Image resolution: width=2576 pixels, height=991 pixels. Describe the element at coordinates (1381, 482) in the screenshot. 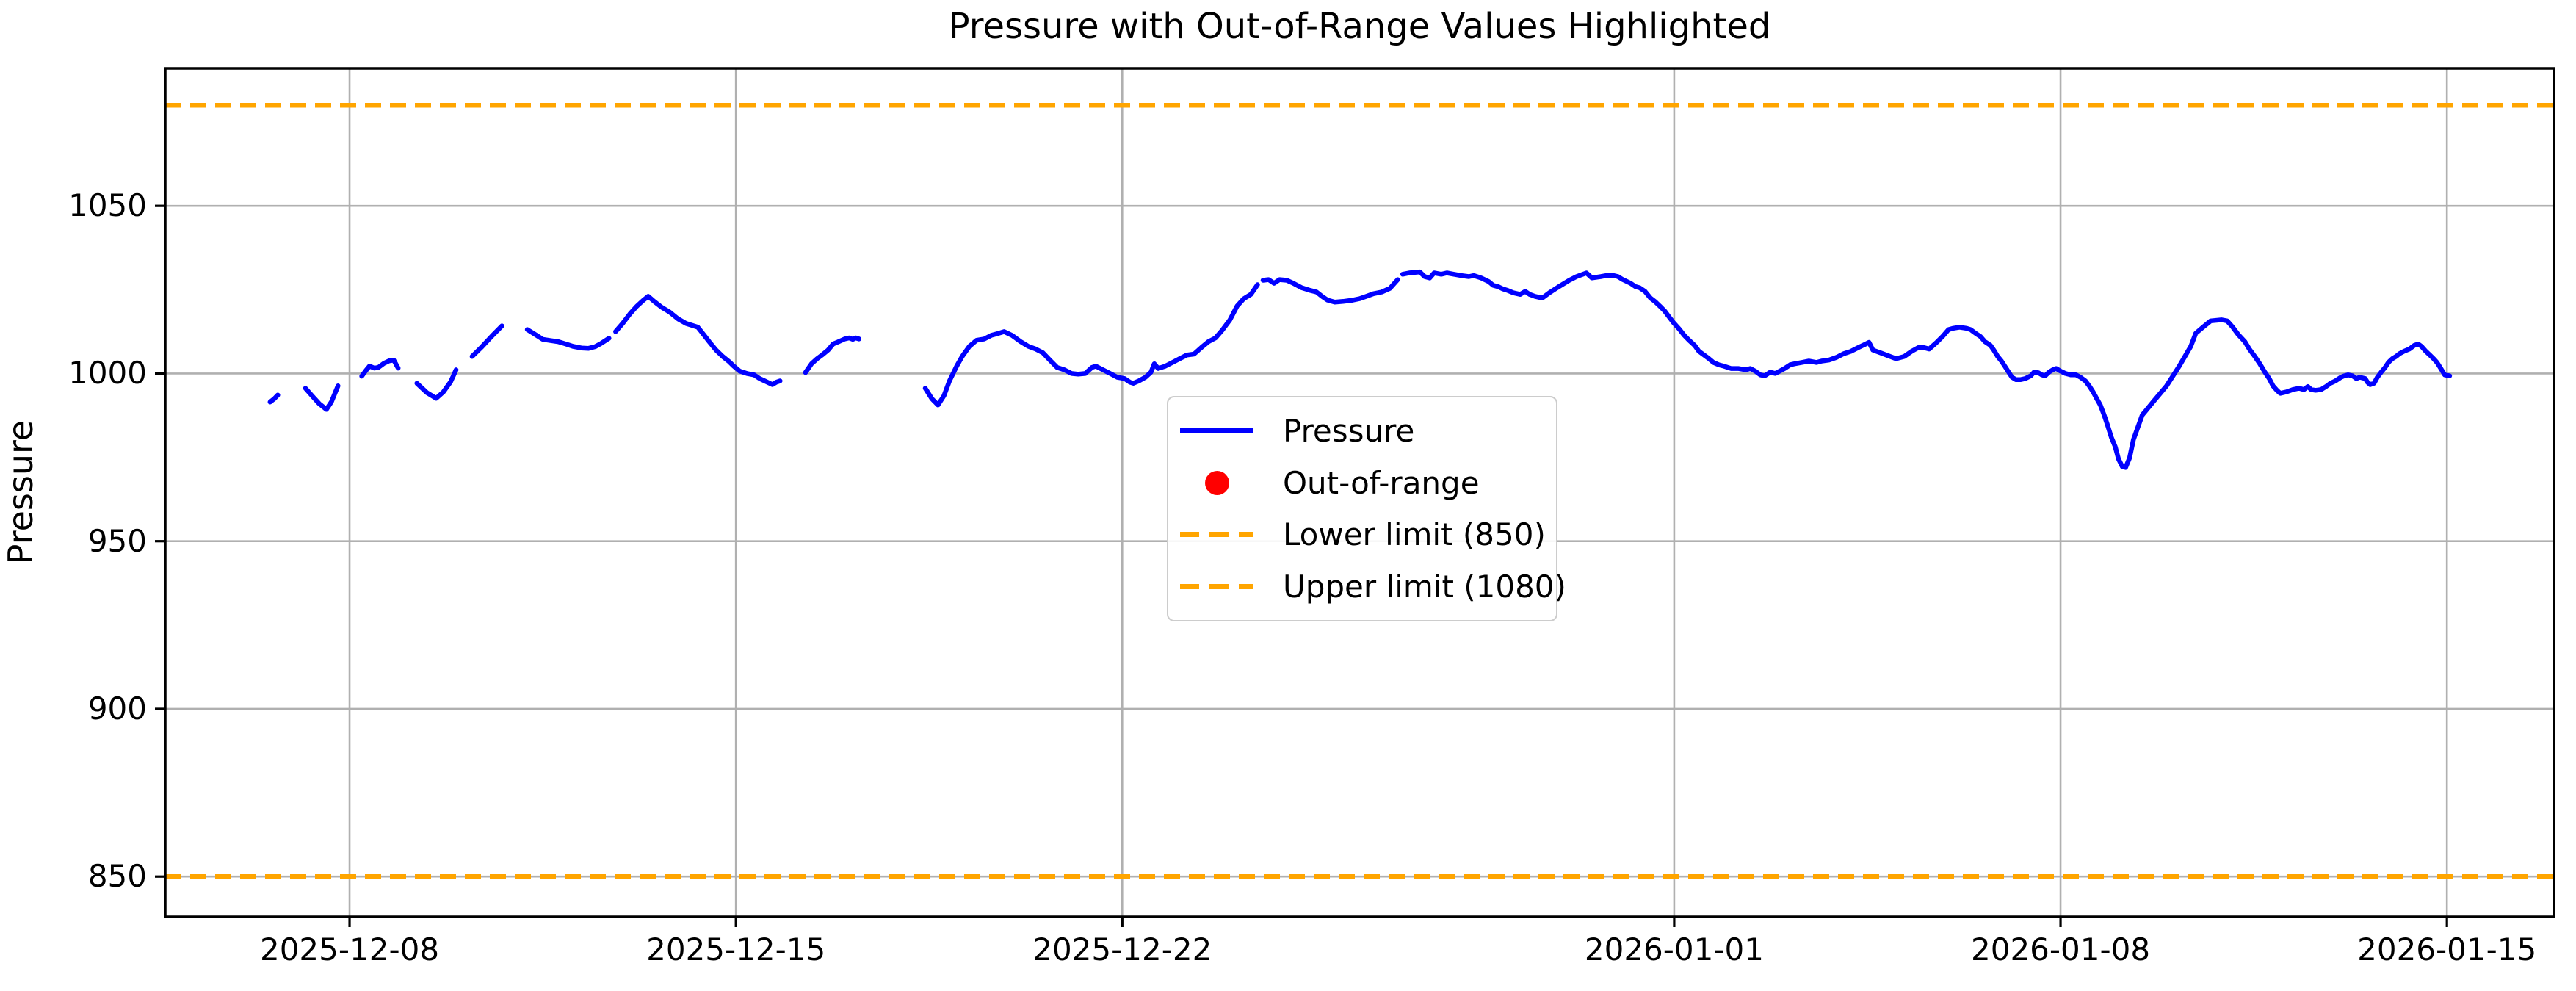

I see `legend-label-out-of-range: Out-of-range` at that location.